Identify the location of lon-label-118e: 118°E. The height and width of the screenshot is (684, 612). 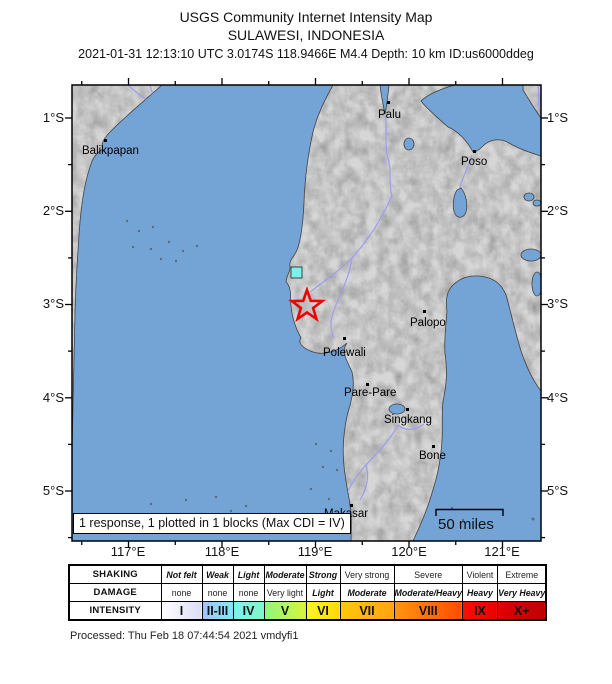
(222, 551).